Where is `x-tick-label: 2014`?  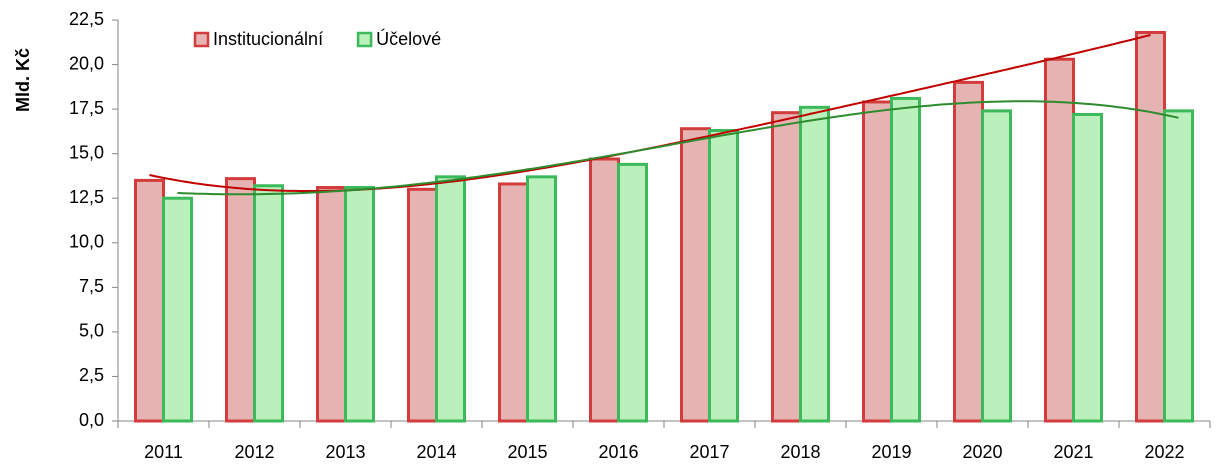
x-tick-label: 2014 is located at coordinates (436, 452).